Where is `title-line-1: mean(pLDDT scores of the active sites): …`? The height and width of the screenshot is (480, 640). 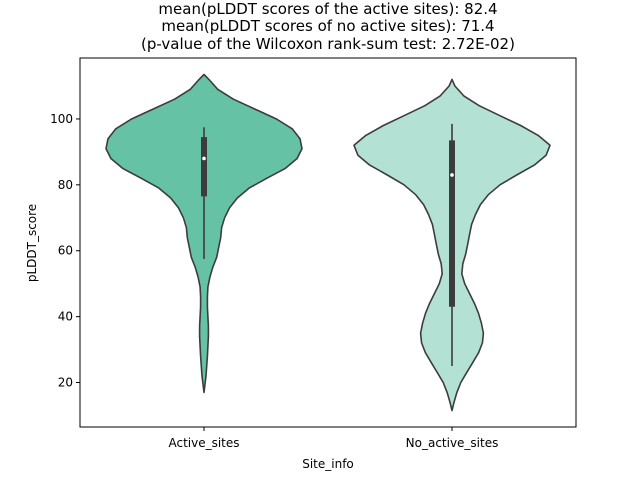 title-line-1: mean(pLDDT scores of the active sites): … is located at coordinates (327, 9).